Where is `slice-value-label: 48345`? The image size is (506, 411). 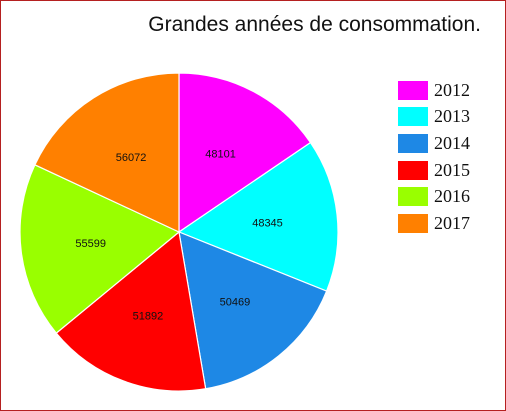
slice-value-label: 48345 is located at coordinates (267, 223).